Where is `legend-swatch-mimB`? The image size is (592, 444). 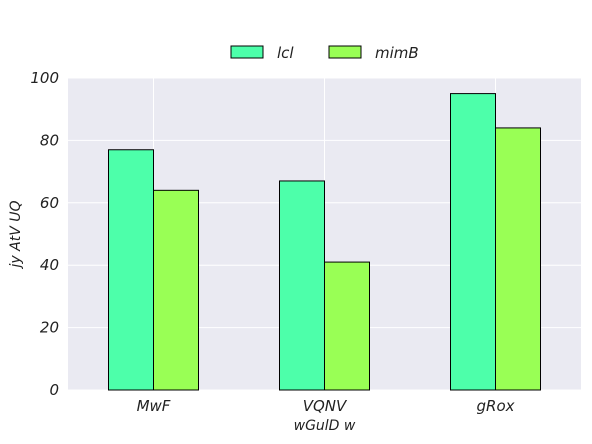 legend-swatch-mimB is located at coordinates (345, 52).